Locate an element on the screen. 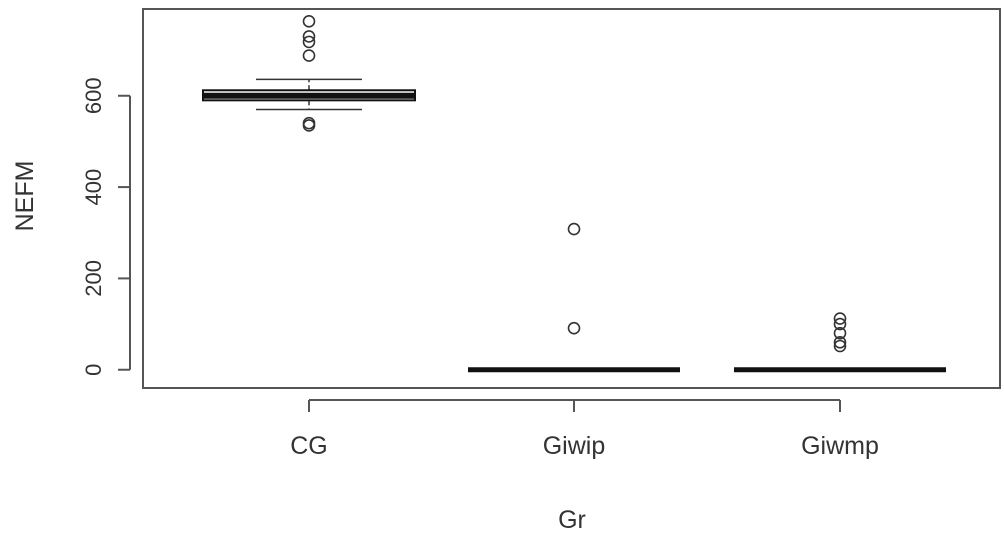 This screenshot has width=1004, height=539. box-giwmp is located at coordinates (840, 342).